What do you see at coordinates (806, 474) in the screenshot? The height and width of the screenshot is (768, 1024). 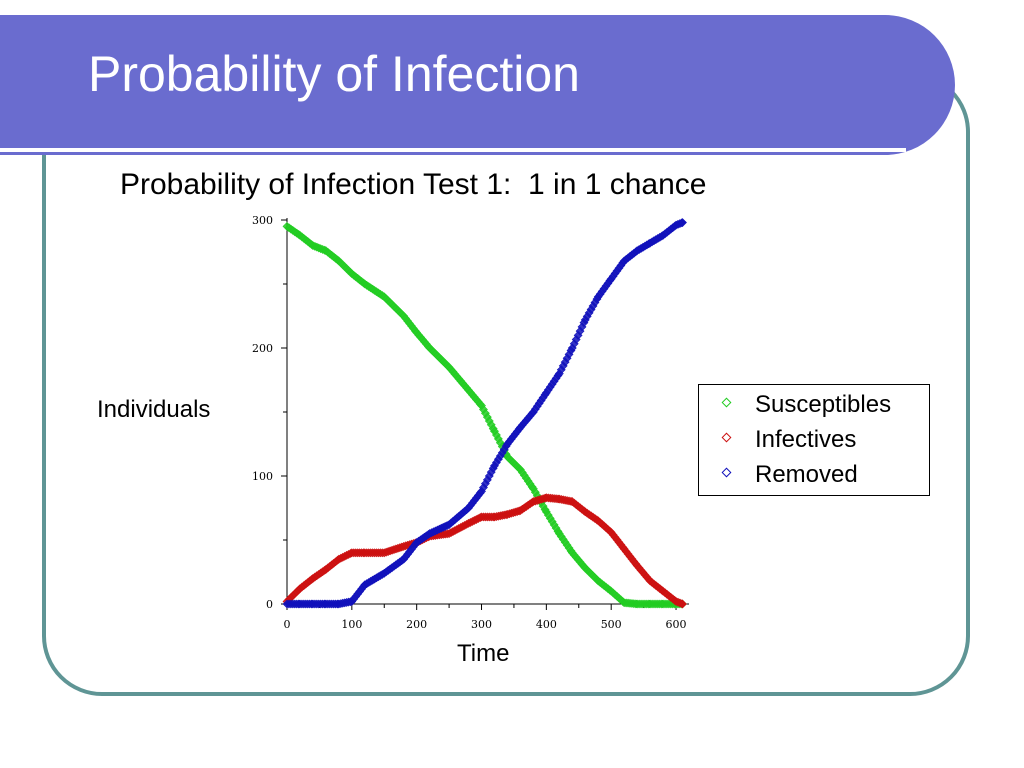 I see `legend-label: Removed` at bounding box center [806, 474].